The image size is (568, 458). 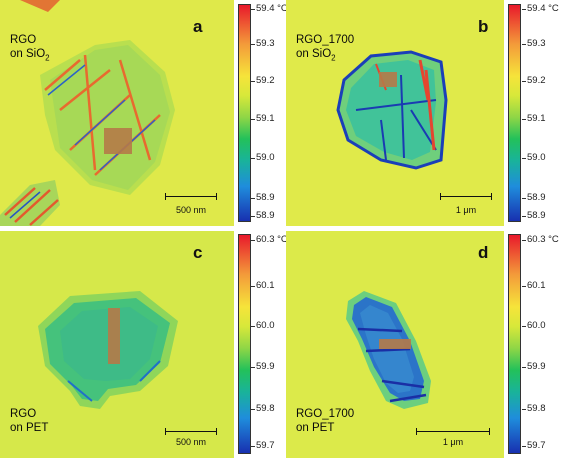 I want to click on panel-letter: c, so click(x=198, y=252).